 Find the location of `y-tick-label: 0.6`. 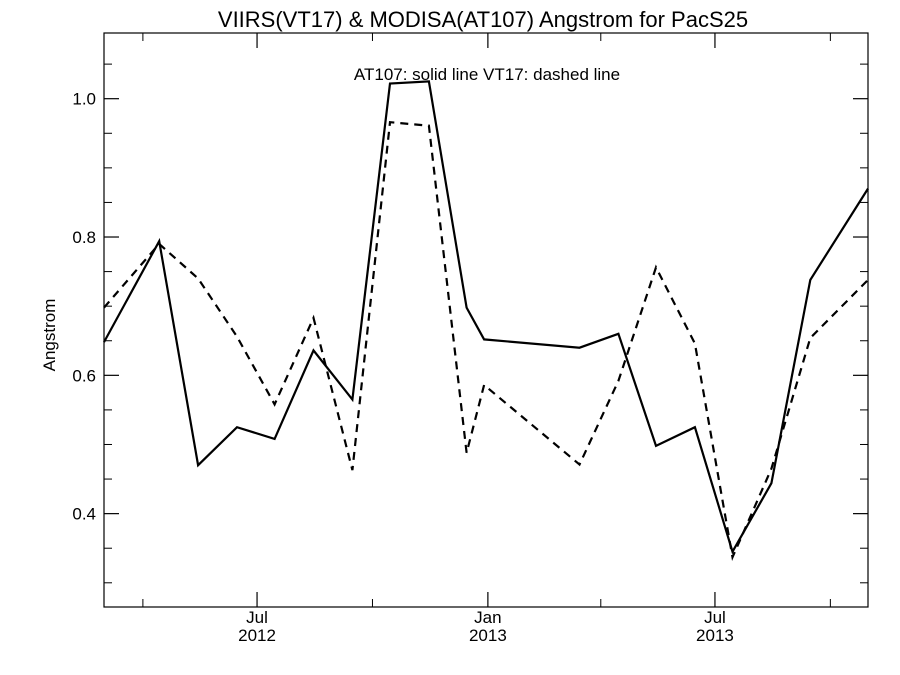

y-tick-label: 0.6 is located at coordinates (84, 375).